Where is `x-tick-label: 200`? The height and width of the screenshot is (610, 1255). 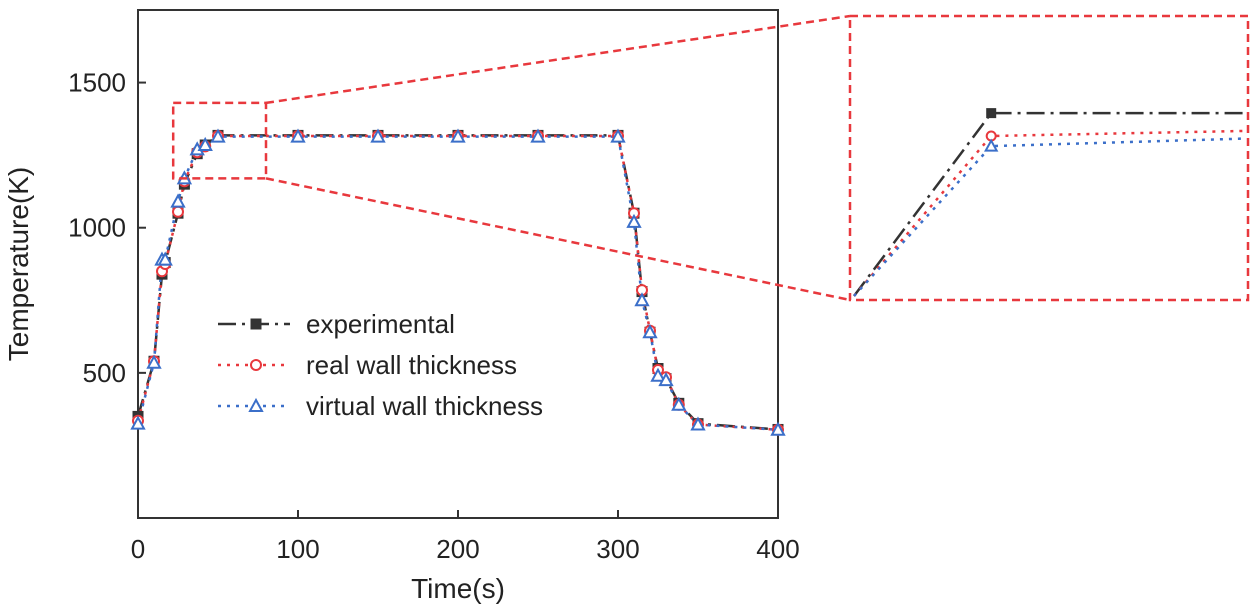
x-tick-label: 200 is located at coordinates (457, 549).